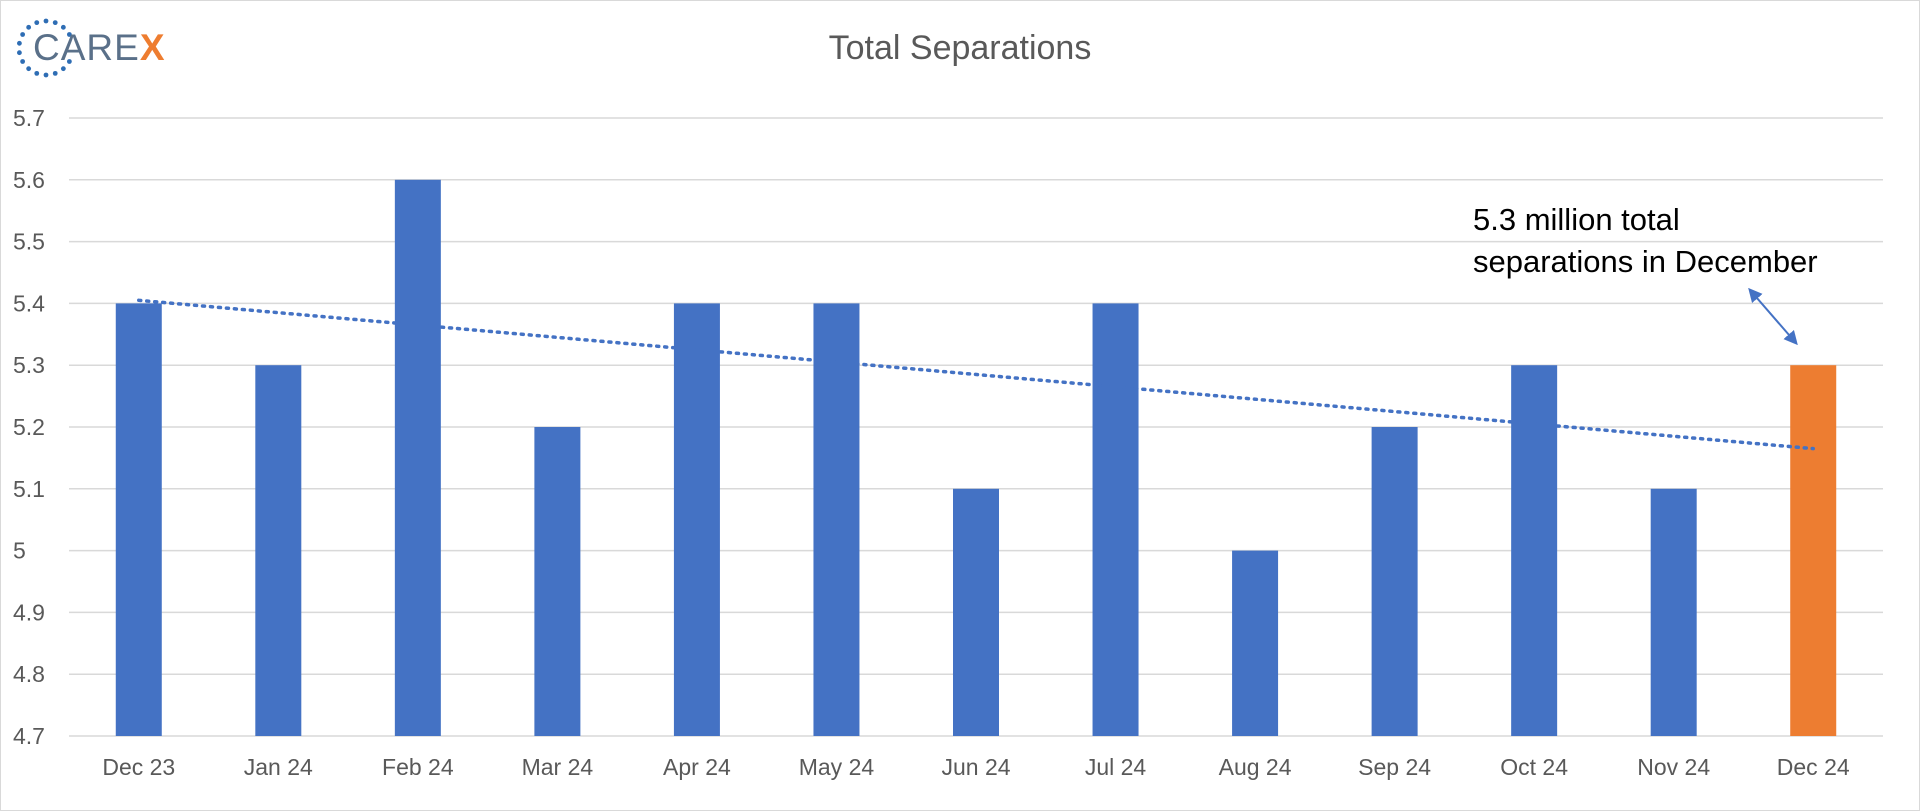  What do you see at coordinates (29, 427) in the screenshot?
I see `y-tick-label: 5.2` at bounding box center [29, 427].